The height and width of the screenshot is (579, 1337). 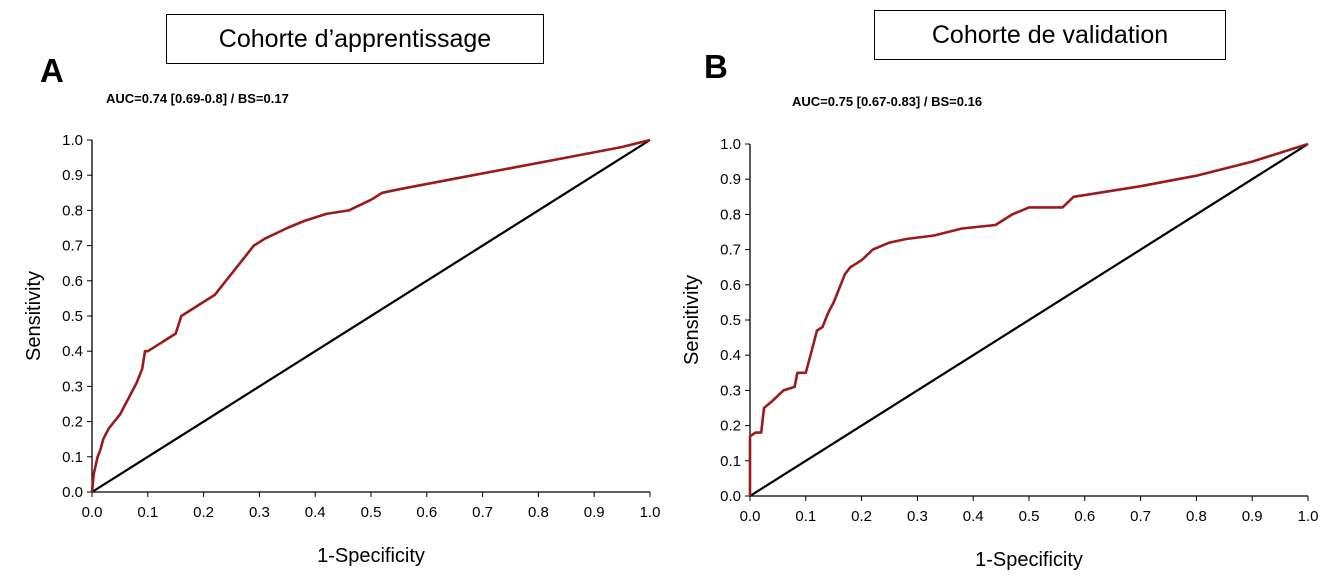 I want to click on chart-title-a: AUC=0.74 [0.69-0.8] / BS=0.17, so click(x=197, y=98).